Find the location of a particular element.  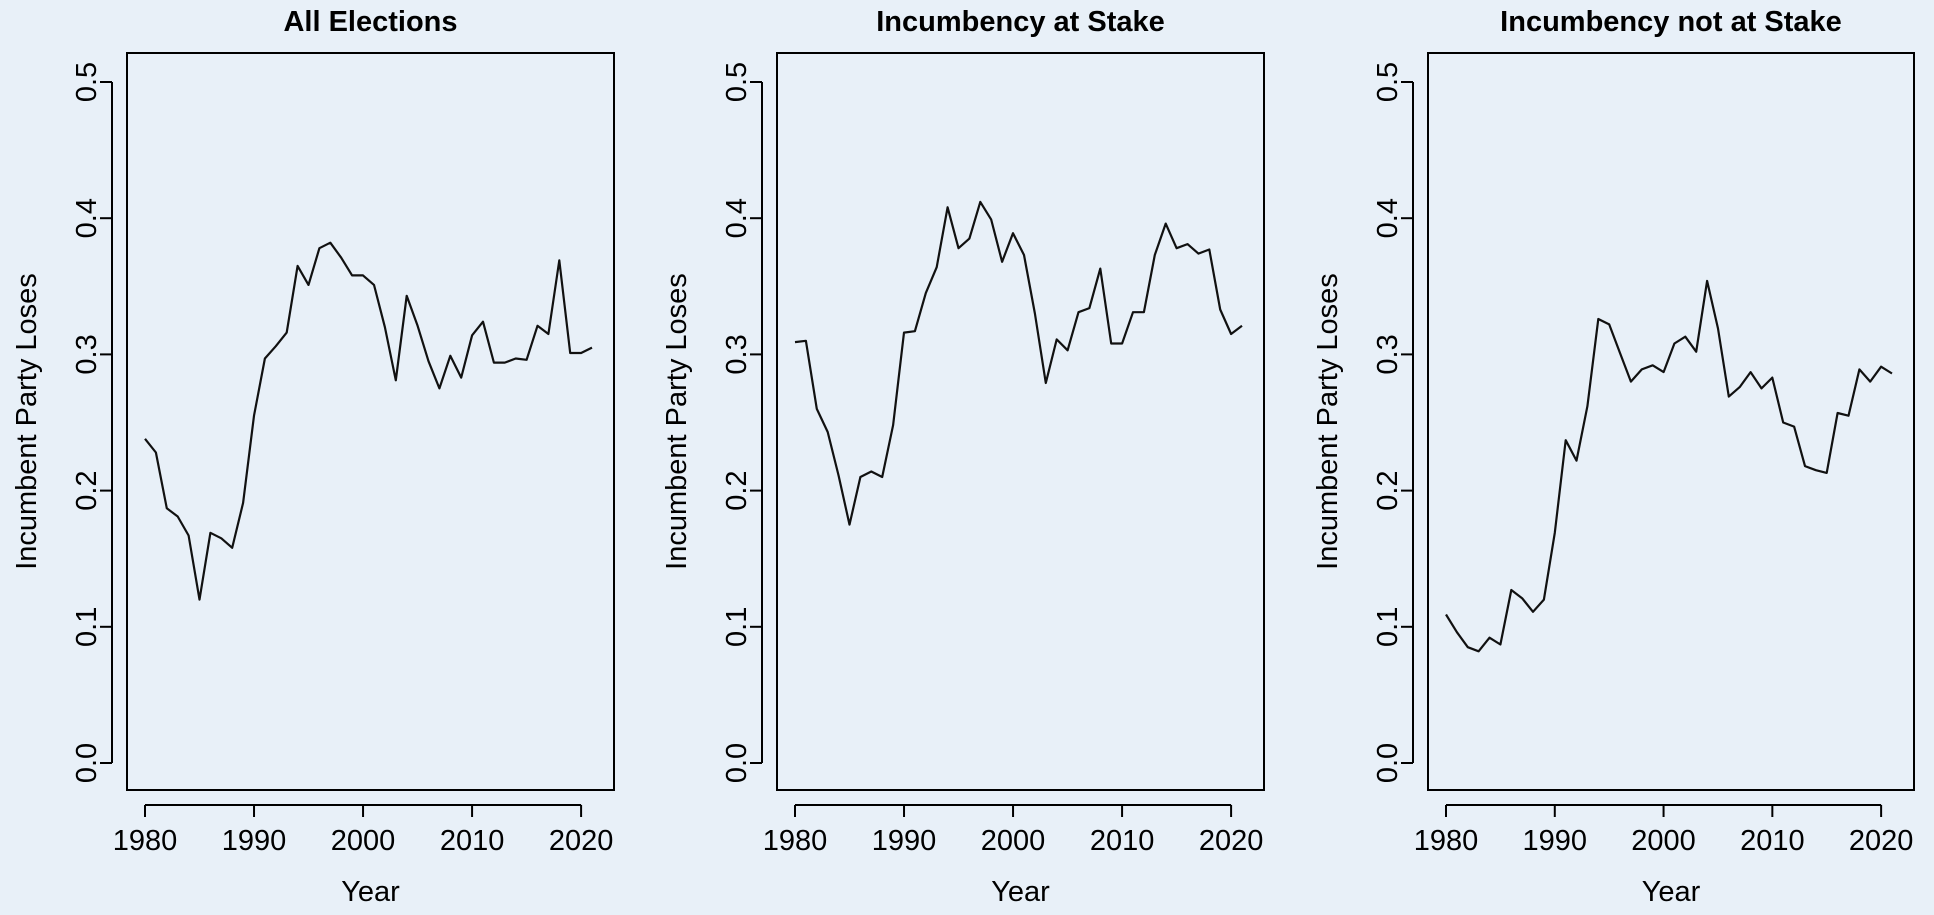

chart-title: Incumbency not at Stake is located at coordinates (1671, 22).